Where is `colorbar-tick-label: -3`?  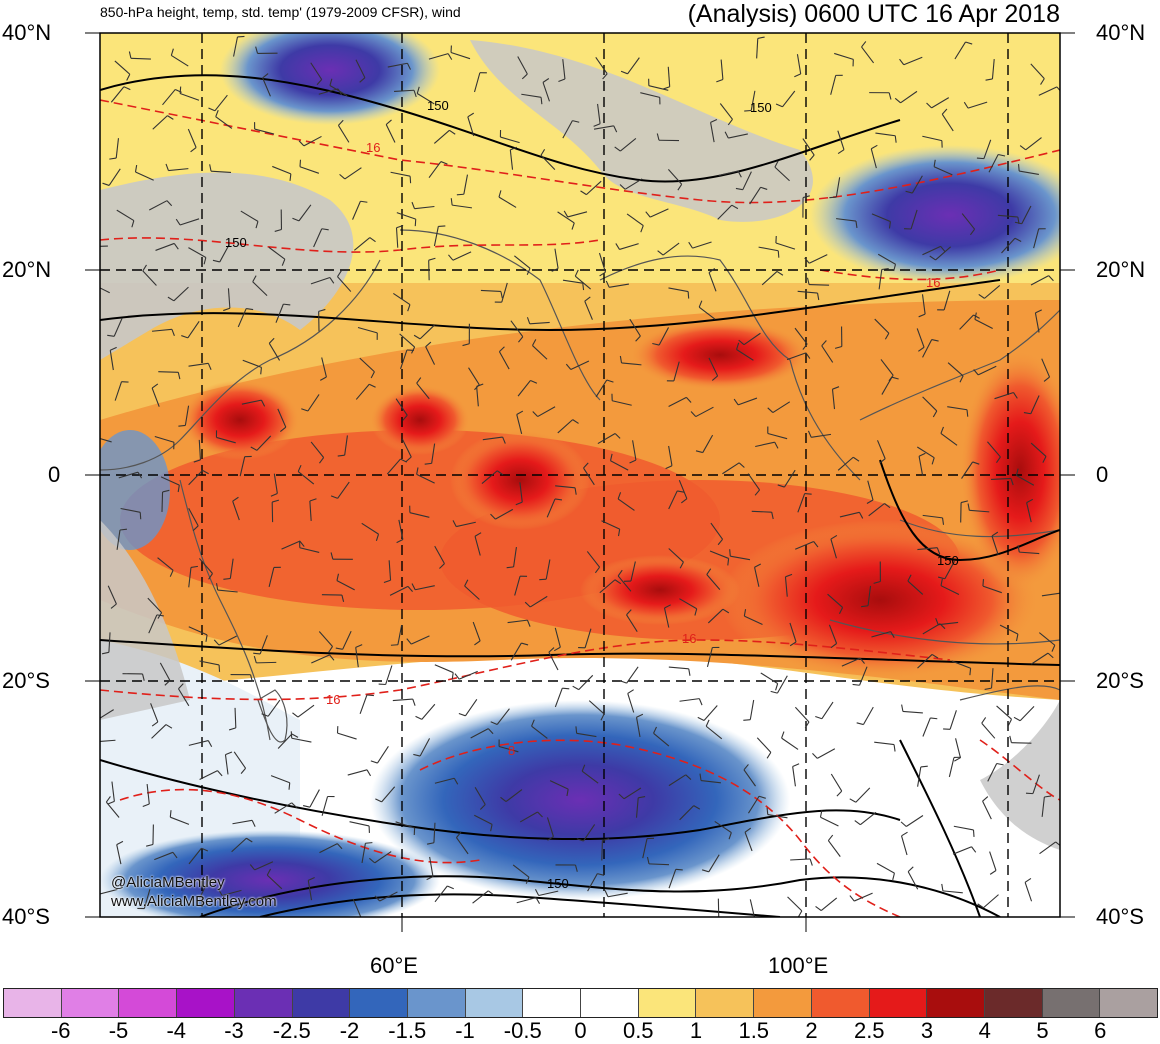 colorbar-tick-label: -3 is located at coordinates (234, 1030).